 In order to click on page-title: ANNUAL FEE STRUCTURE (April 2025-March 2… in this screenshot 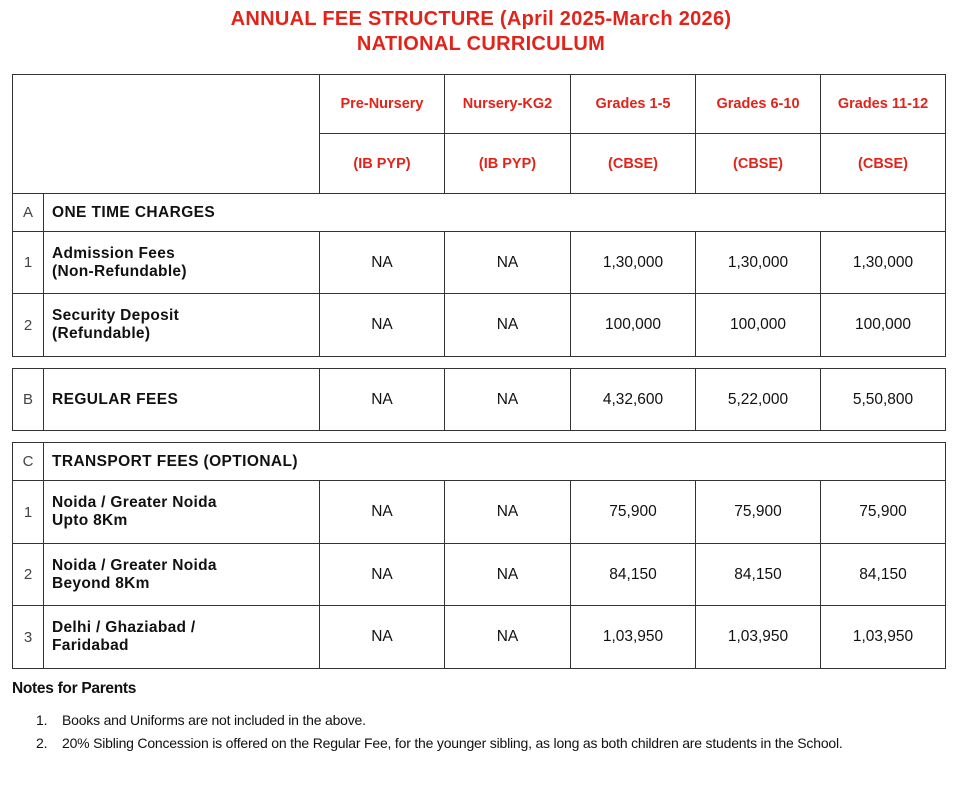, I will do `click(481, 19)`.